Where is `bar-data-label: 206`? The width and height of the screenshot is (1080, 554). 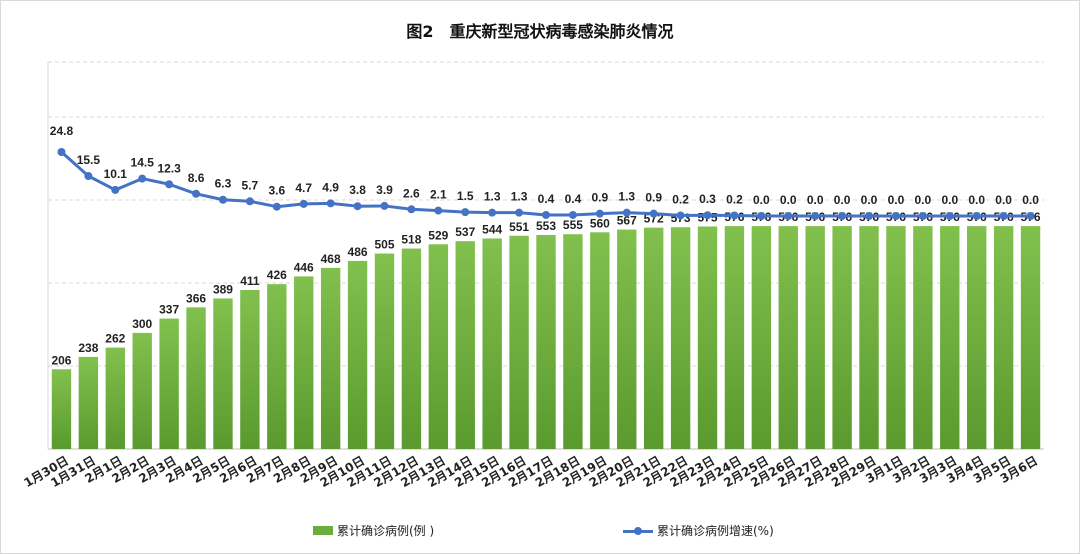
bar-data-label: 206 is located at coordinates (61, 360).